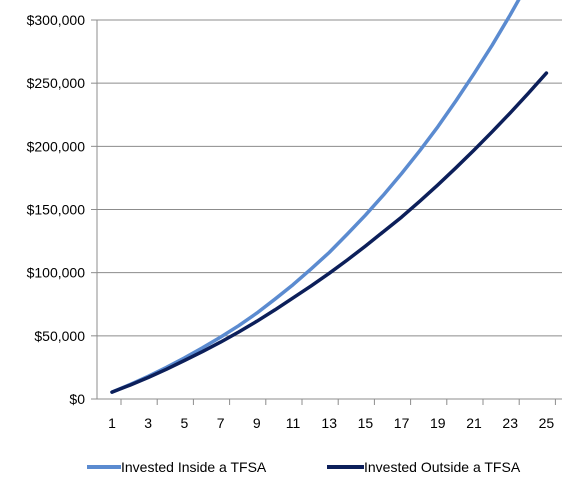  What do you see at coordinates (77, 399) in the screenshot?
I see `y-tick-label: $0` at bounding box center [77, 399].